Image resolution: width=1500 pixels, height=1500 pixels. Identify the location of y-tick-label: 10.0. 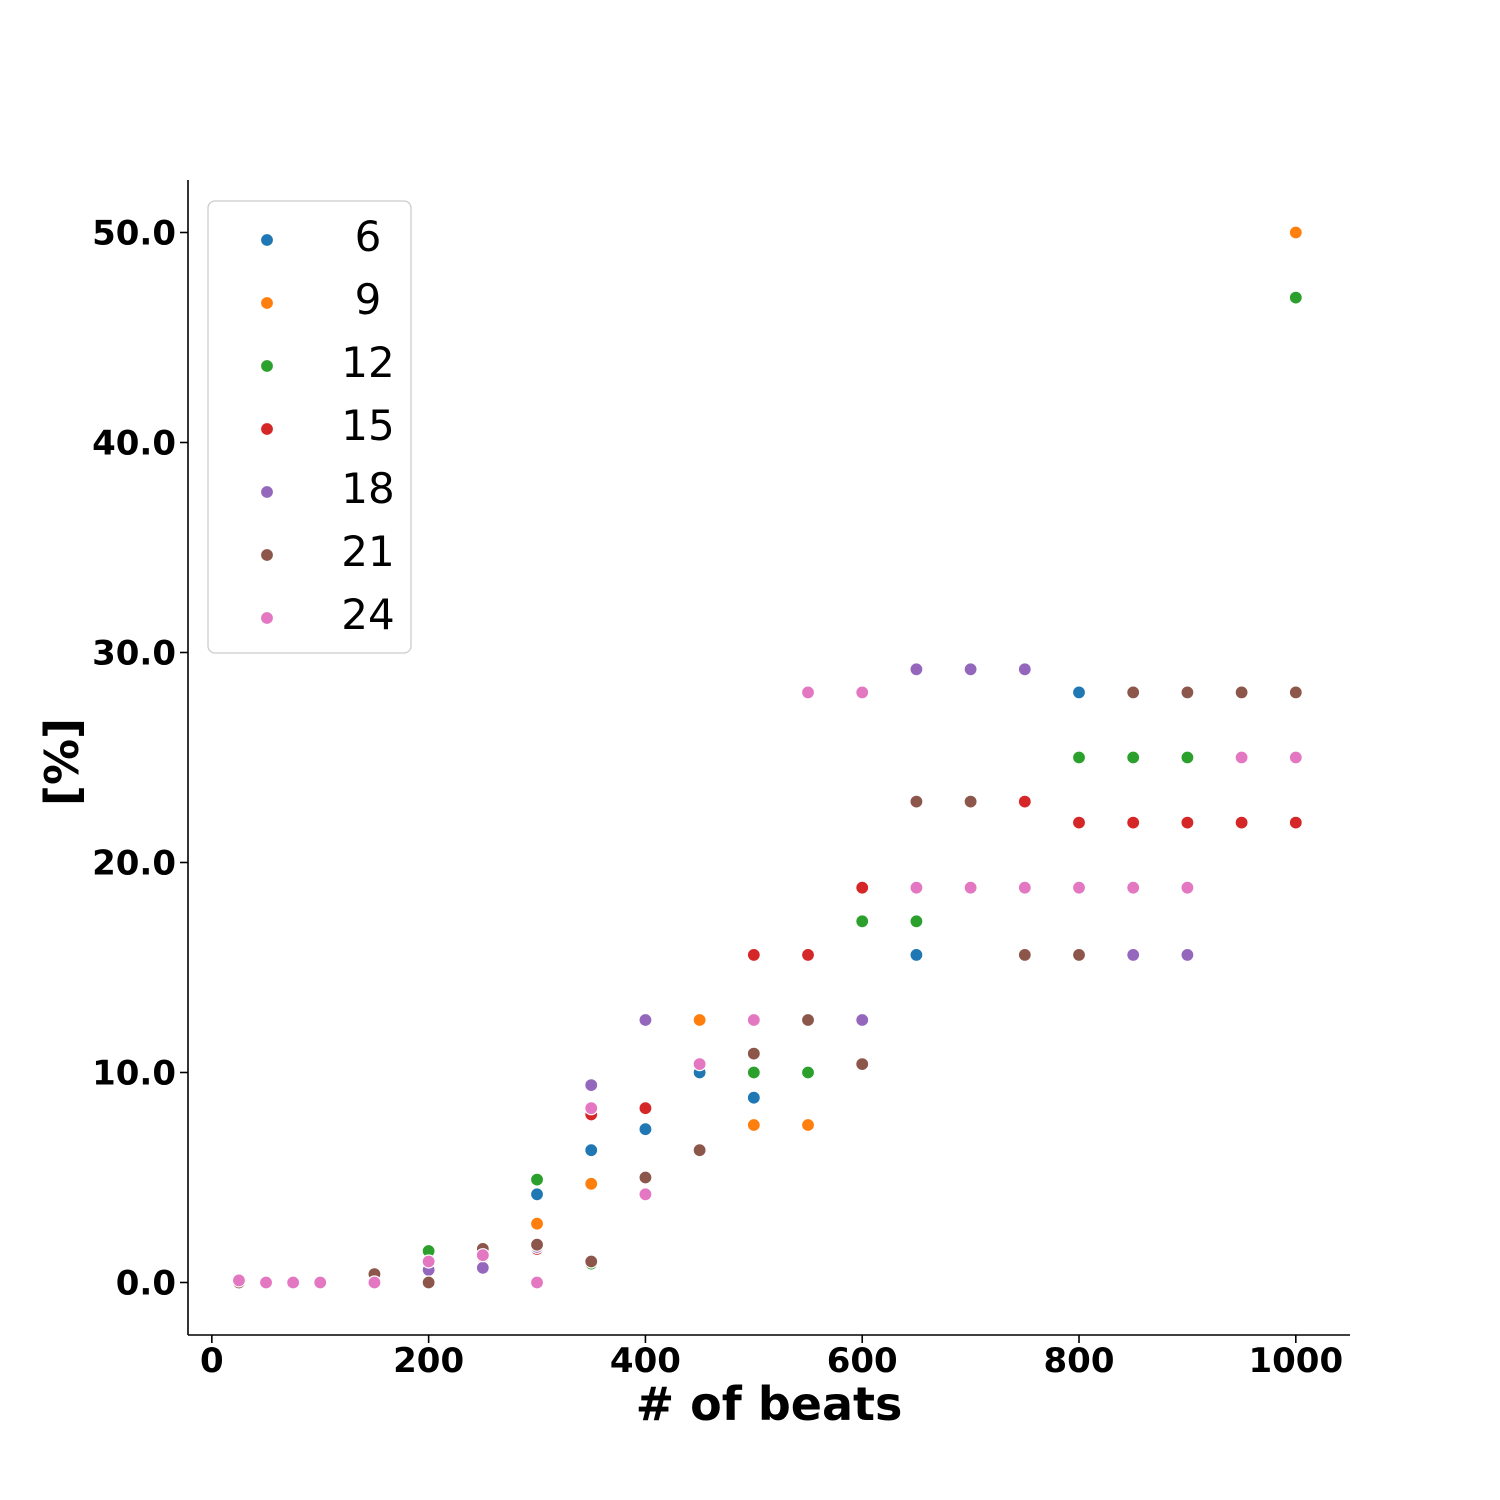
(134, 1074).